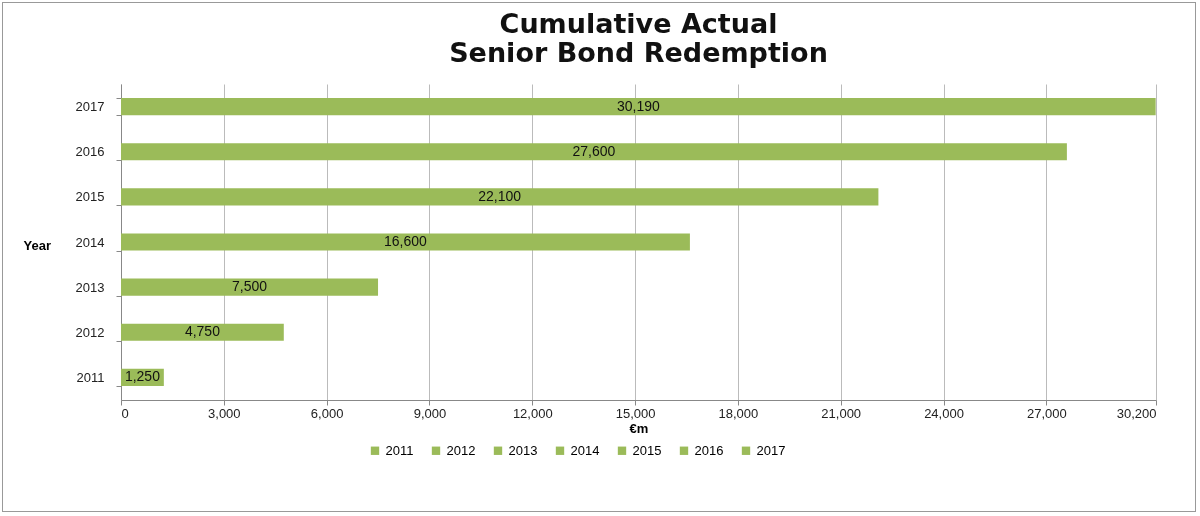 The height and width of the screenshot is (516, 1200). I want to click on y-tick-label: 2016, so click(90, 152).